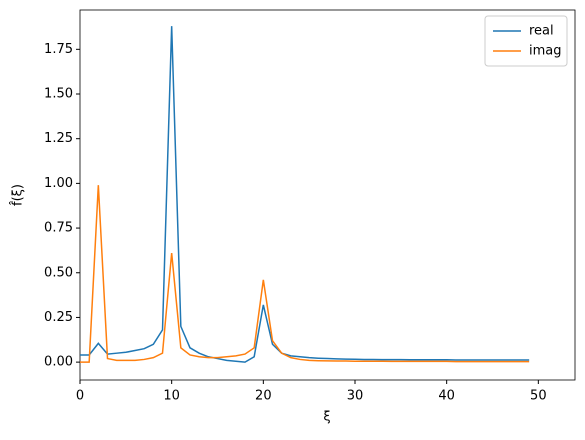  Describe the element at coordinates (80, 396) in the screenshot. I see `x-tick-label: 0` at that location.